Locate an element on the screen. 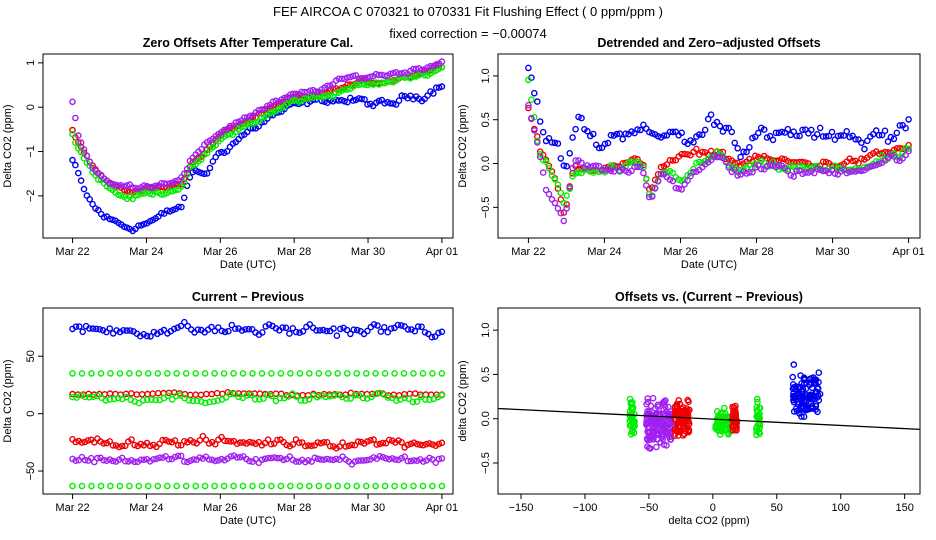  curprev-ylabel: Delta CO2 (ppm) is located at coordinates (8, 400).